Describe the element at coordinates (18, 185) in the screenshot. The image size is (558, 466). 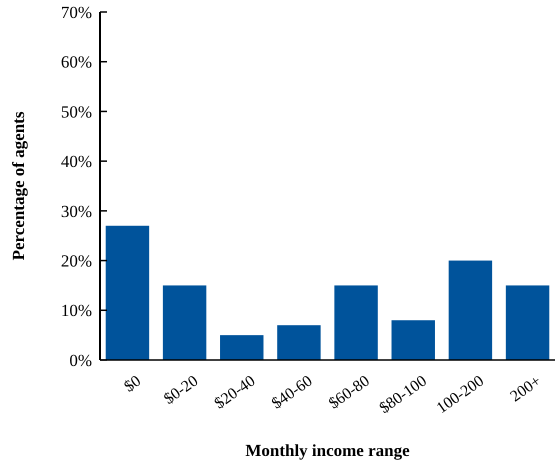
I see `y-axis-title: Percentage of agents` at that location.